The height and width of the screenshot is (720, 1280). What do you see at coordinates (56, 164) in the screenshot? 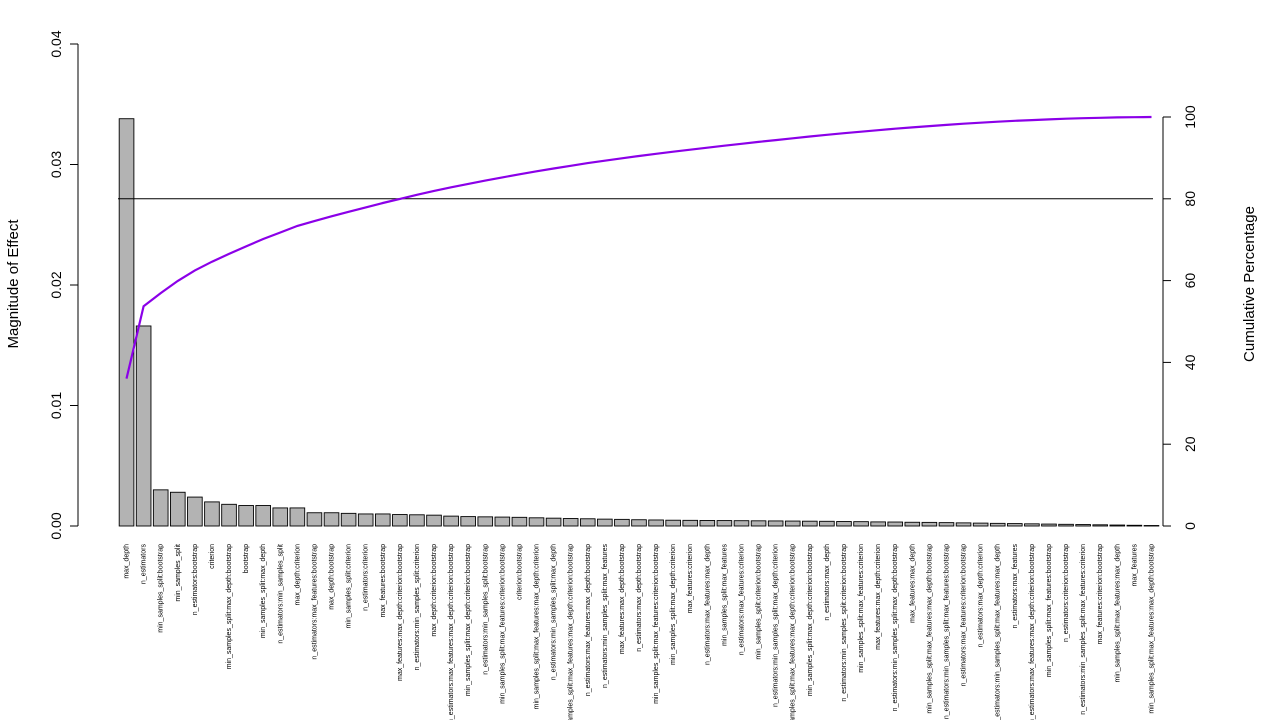
I see `y-tick-label: 0.03` at bounding box center [56, 164].